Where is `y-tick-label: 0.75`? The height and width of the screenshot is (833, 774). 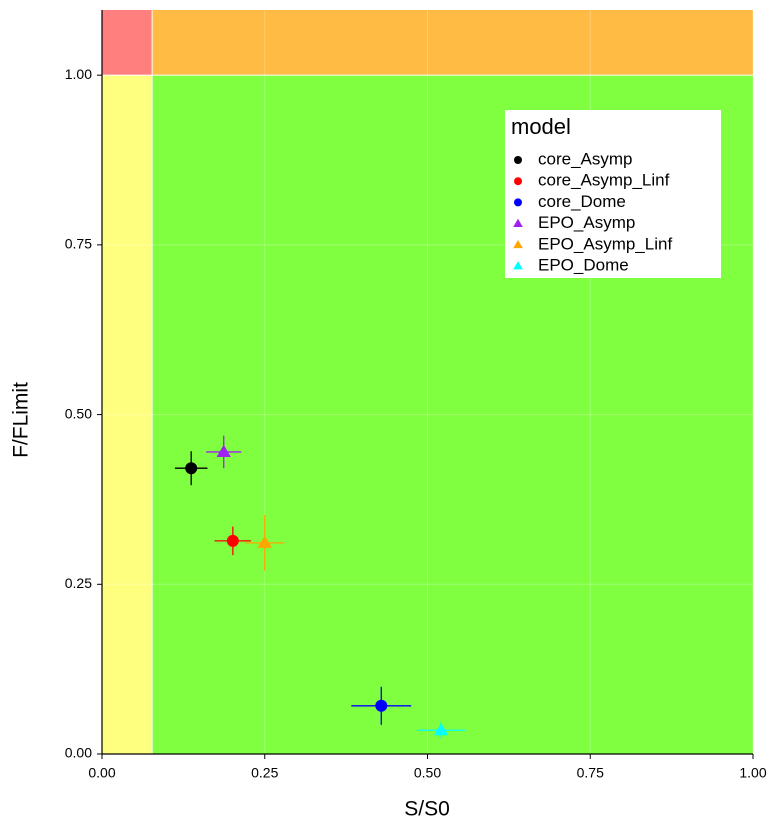
y-tick-label: 0.75 is located at coordinates (78, 244).